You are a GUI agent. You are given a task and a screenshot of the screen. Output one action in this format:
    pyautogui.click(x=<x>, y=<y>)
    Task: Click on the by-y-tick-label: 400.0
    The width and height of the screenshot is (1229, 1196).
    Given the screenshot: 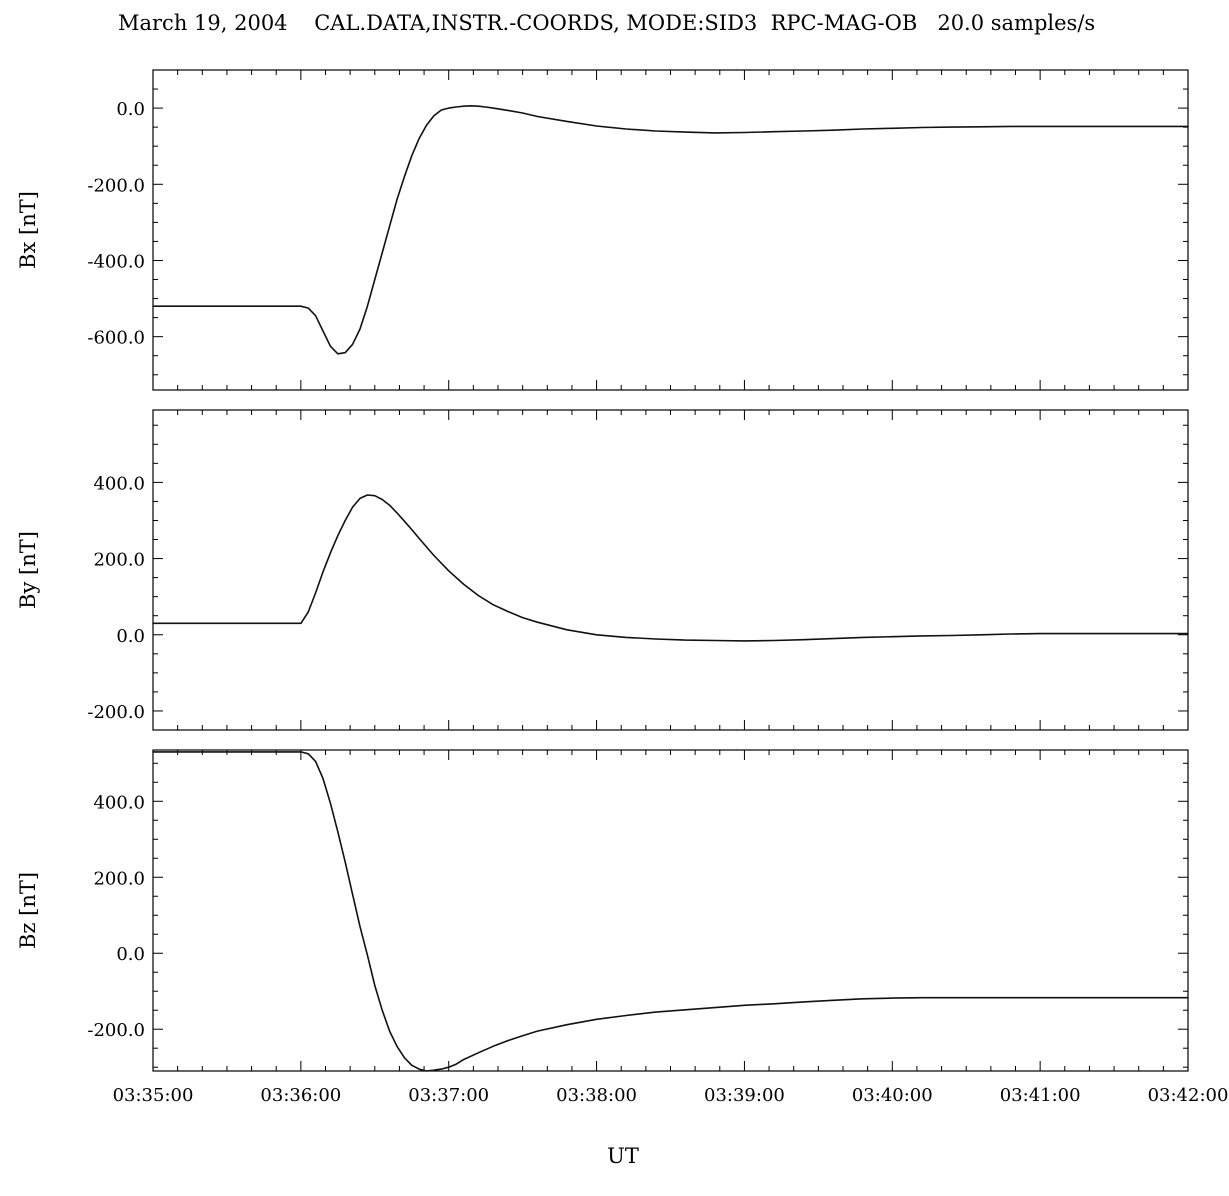 What is the action you would take?
    pyautogui.click(x=119, y=483)
    